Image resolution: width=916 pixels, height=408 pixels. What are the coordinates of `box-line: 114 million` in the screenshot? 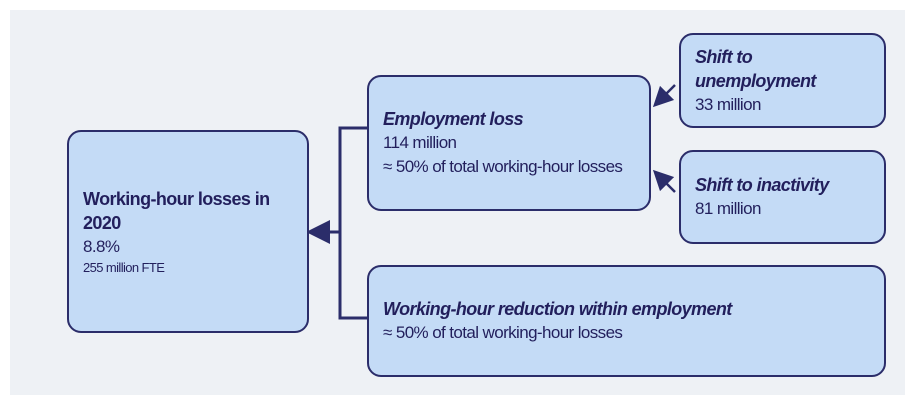 It's located at (420, 142).